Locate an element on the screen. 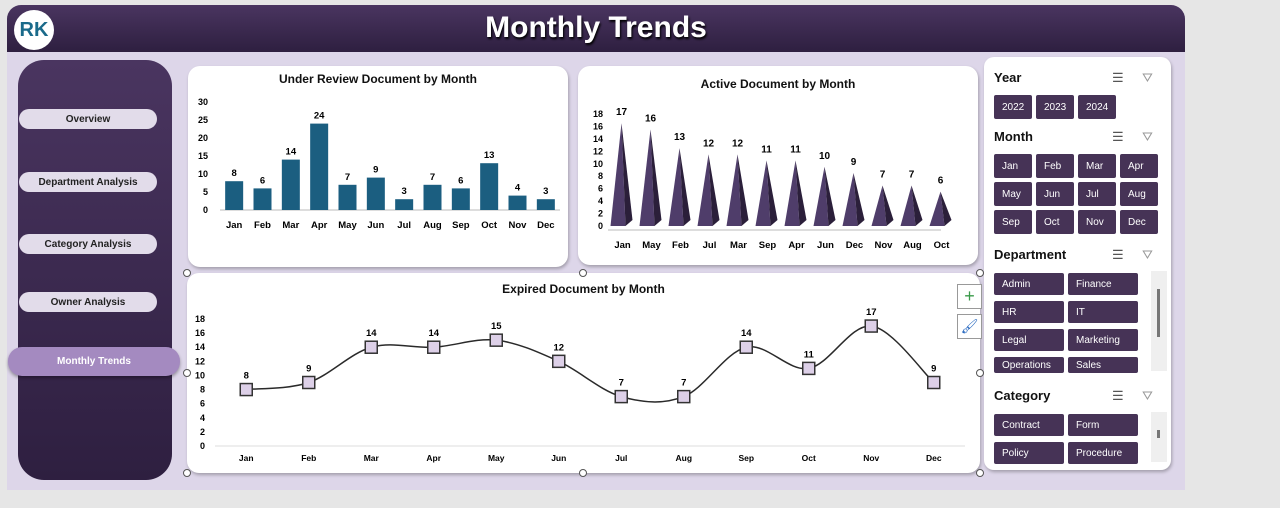 The width and height of the screenshot is (1280, 508). cone-Dec is located at coordinates (853, 199).